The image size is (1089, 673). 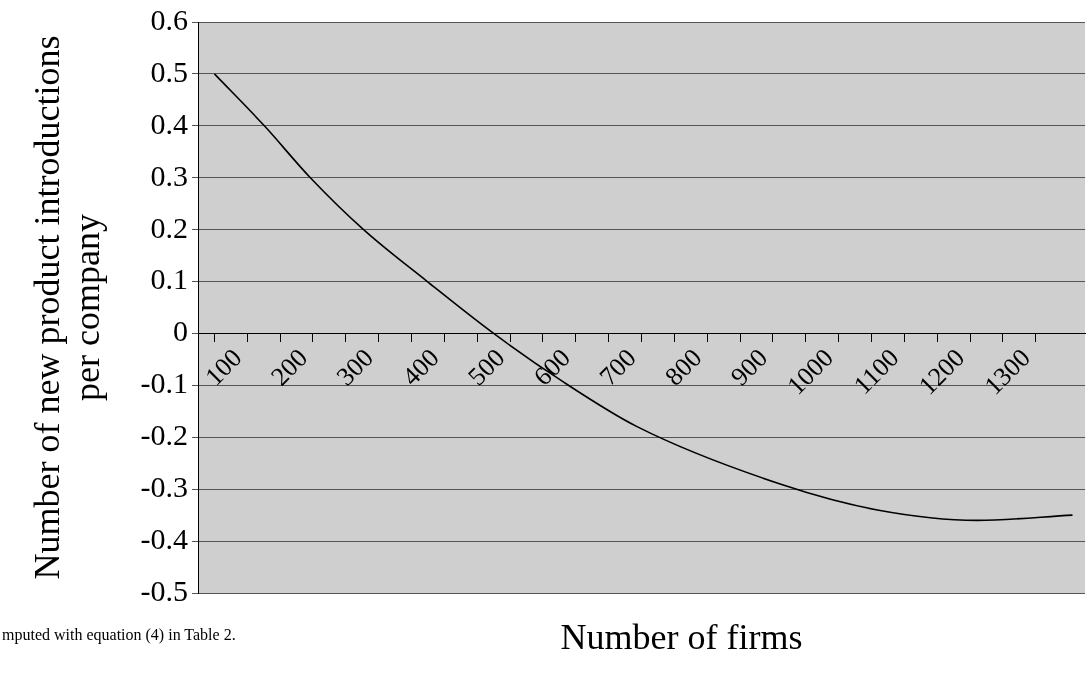 I want to click on x-tick-label: 900, so click(x=749, y=367).